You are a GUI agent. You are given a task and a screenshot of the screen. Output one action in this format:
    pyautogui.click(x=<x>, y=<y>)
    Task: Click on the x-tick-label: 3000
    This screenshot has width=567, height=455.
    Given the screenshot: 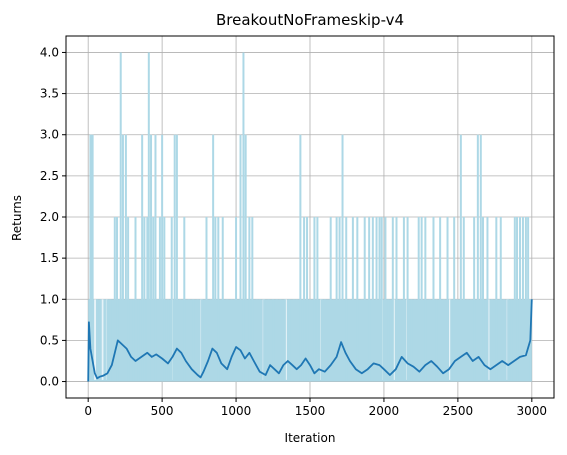 What is the action you would take?
    pyautogui.click(x=532, y=411)
    